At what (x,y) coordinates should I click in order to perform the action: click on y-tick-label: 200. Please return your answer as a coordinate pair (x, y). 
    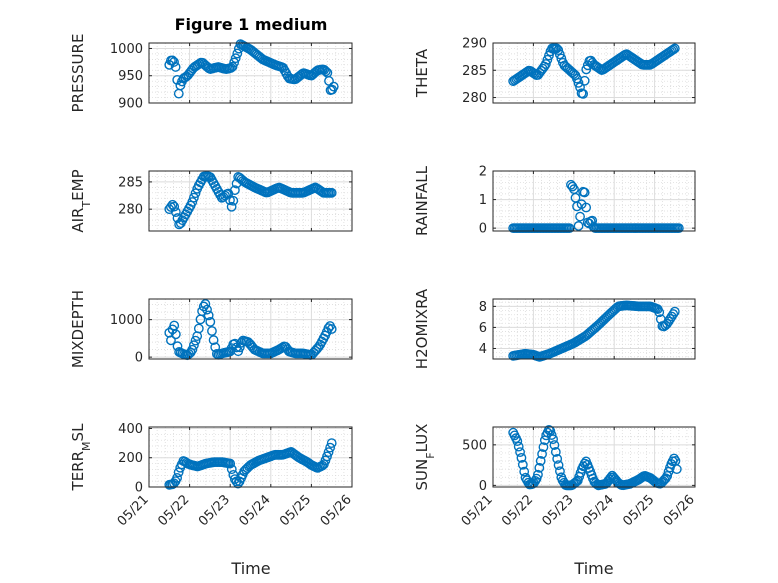
    Looking at the image, I should click on (130, 458).